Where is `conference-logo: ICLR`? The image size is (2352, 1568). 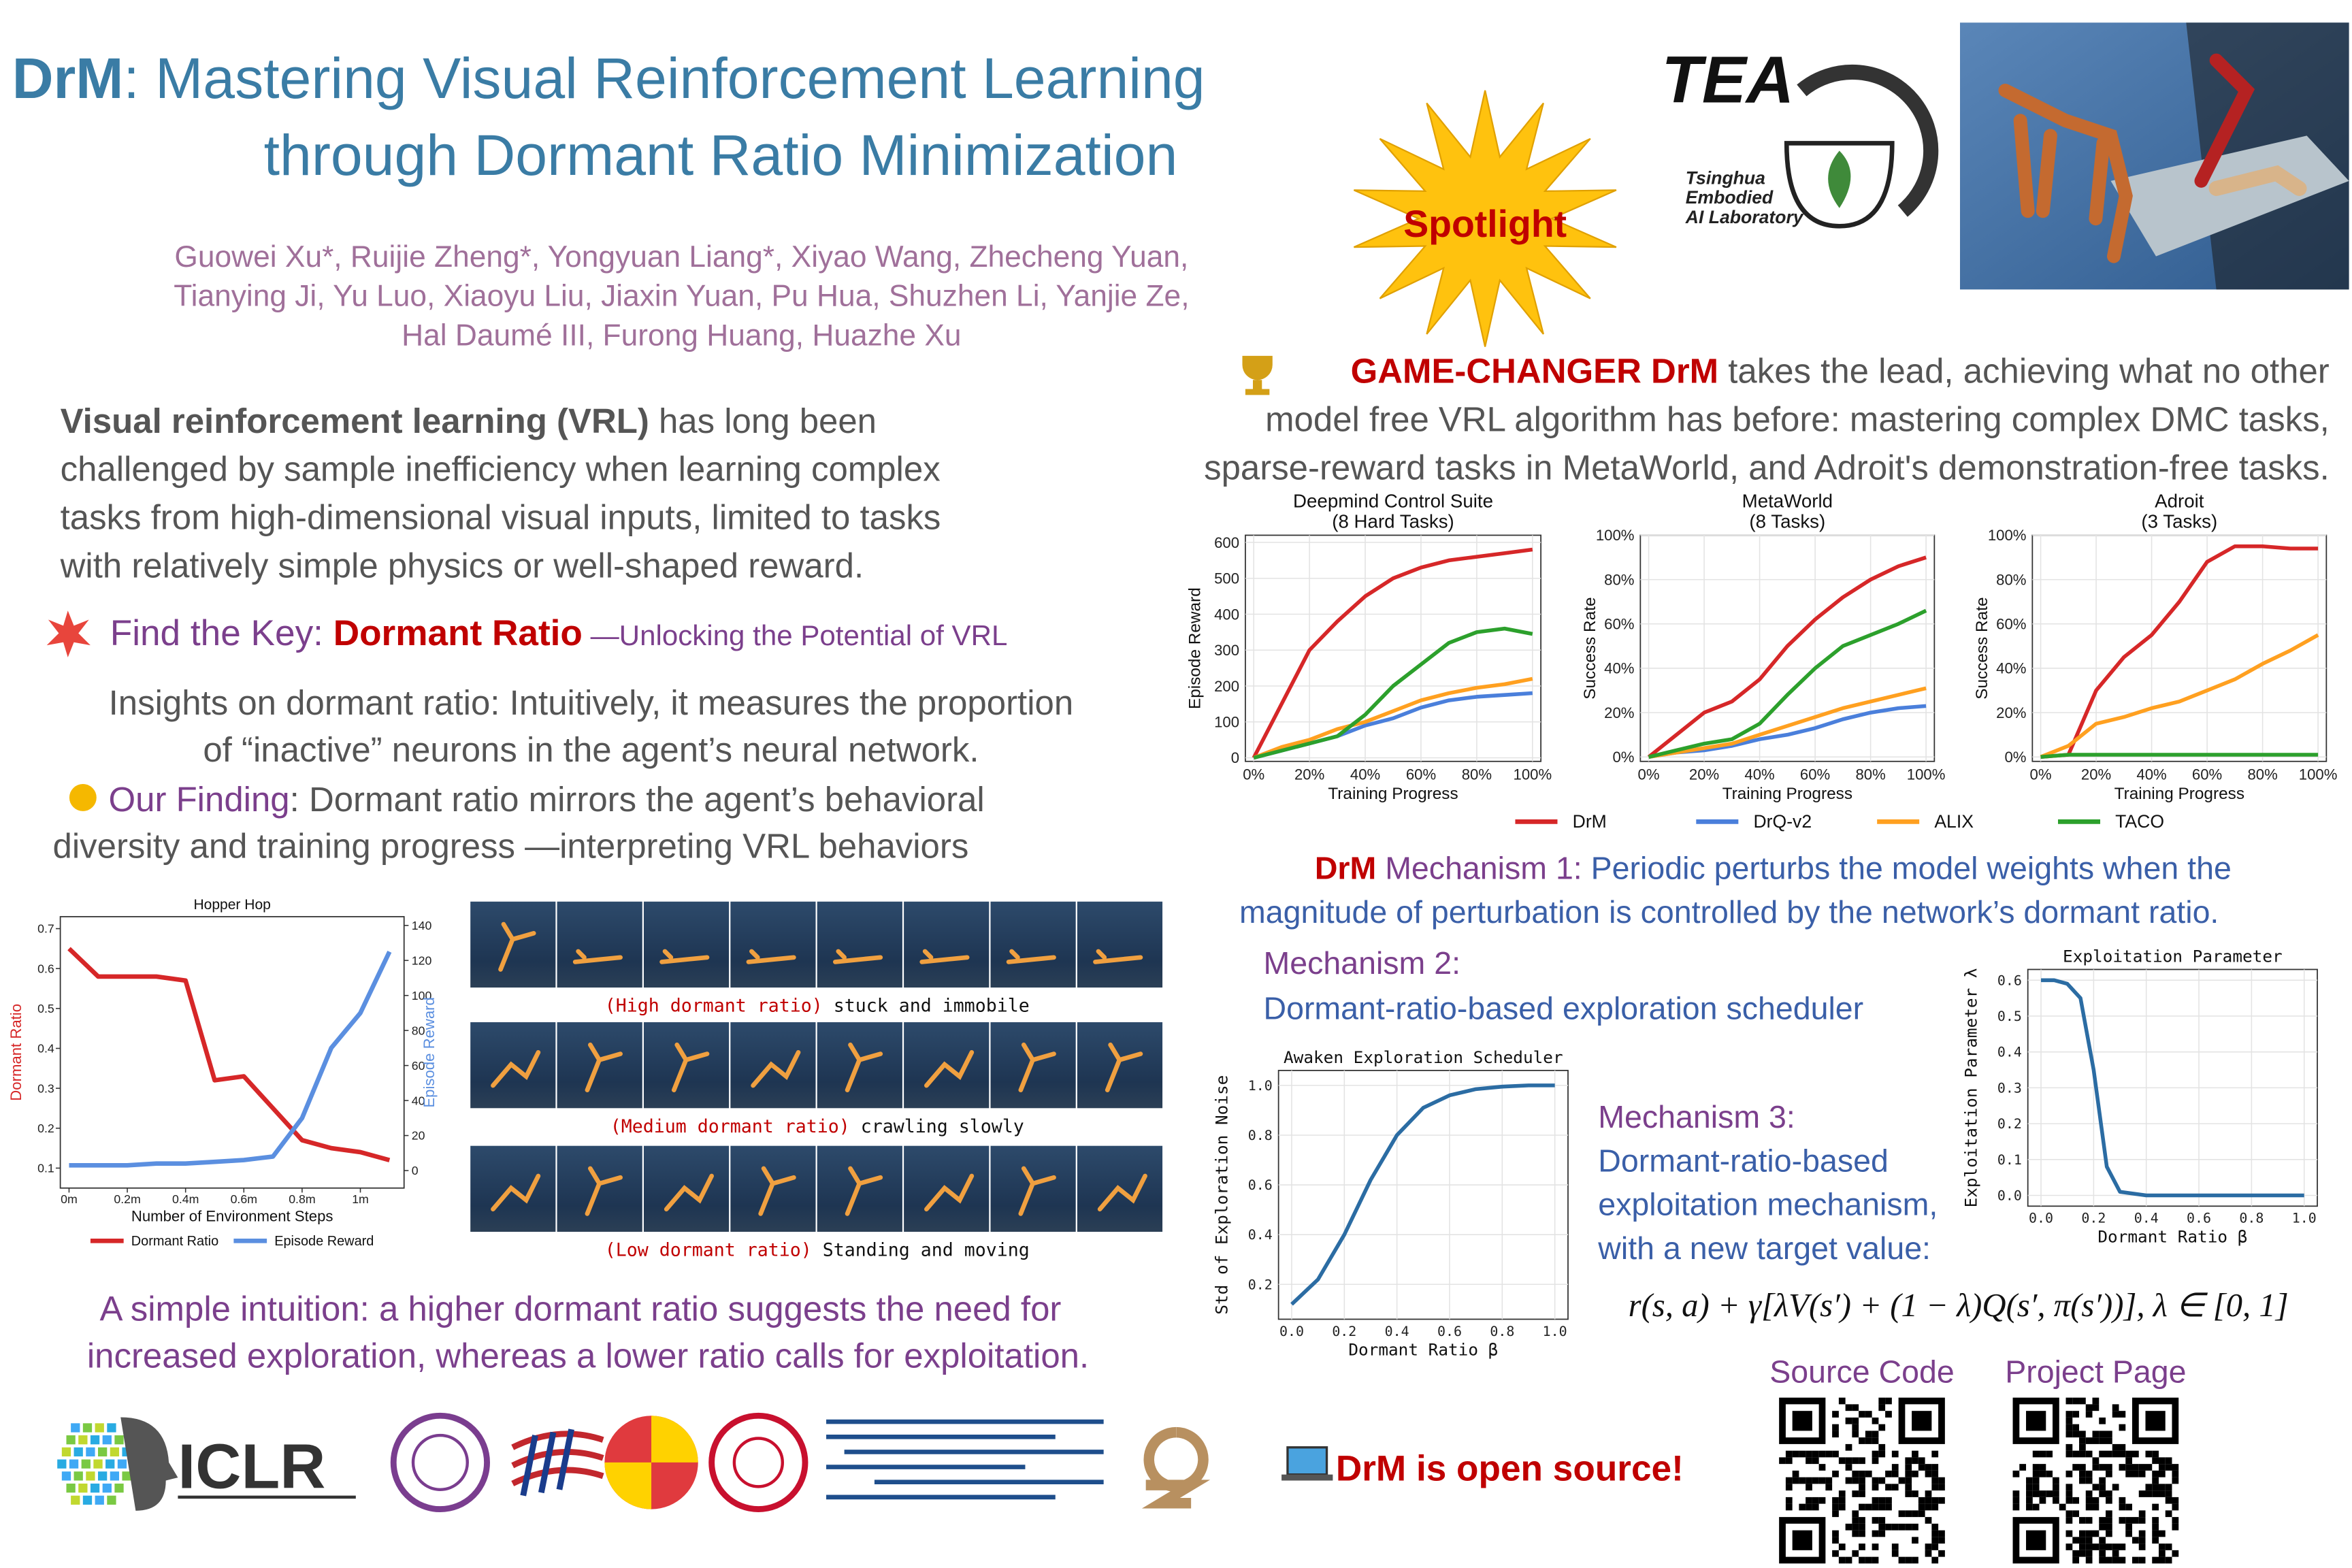 conference-logo: ICLR is located at coordinates (252, 1467).